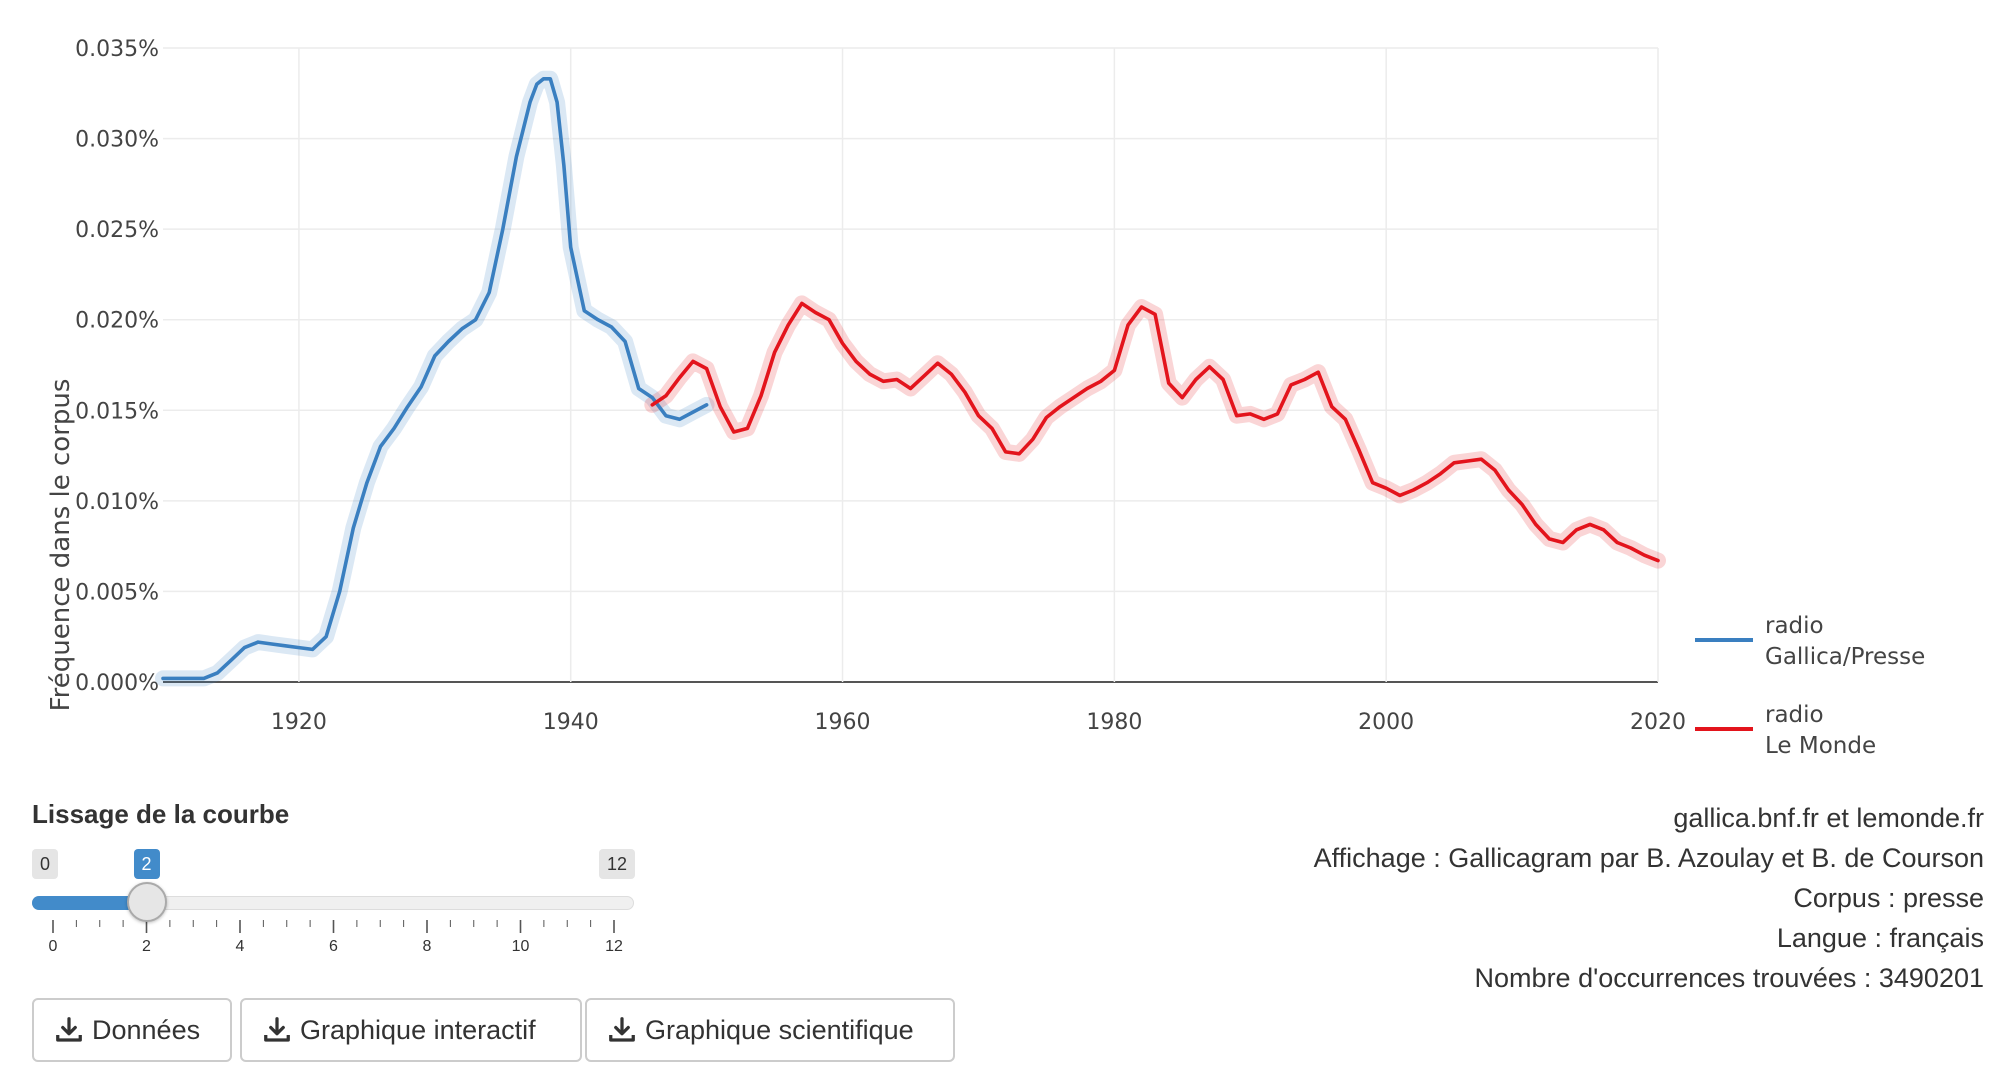 The image size is (2000, 1086). What do you see at coordinates (418, 1029) in the screenshot?
I see `download-interactive-label: Graphique interactif` at bounding box center [418, 1029].